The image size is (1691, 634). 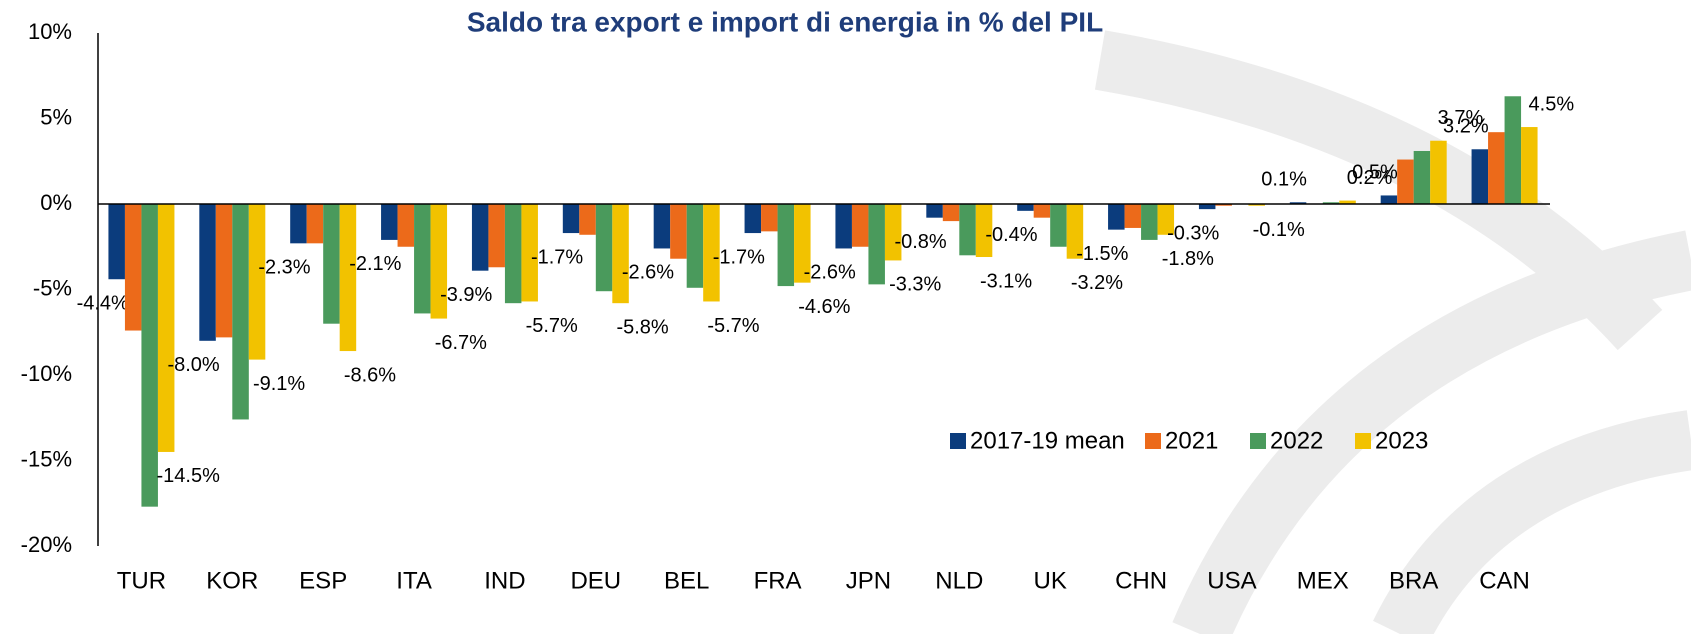 What do you see at coordinates (466, 295) in the screenshot?
I see `data-label: -3.9%` at bounding box center [466, 295].